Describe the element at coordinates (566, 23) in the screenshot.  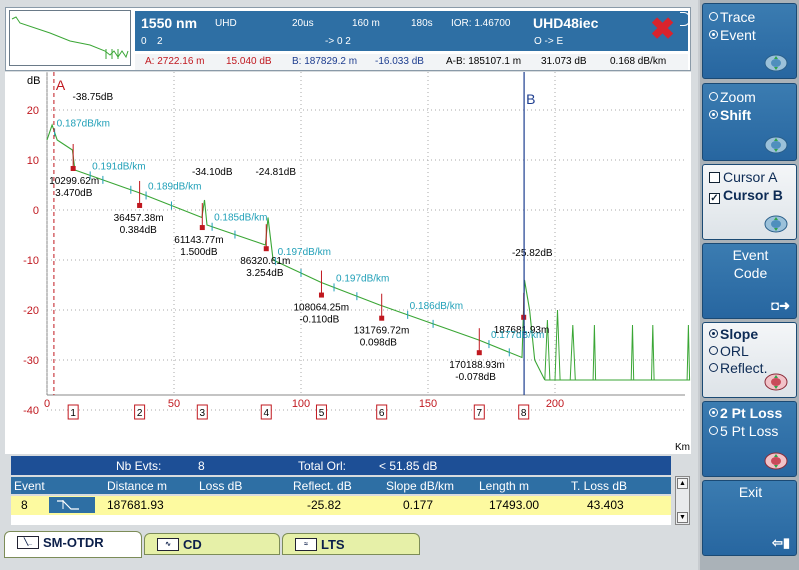
I see `trace-name: UHD48iec` at that location.